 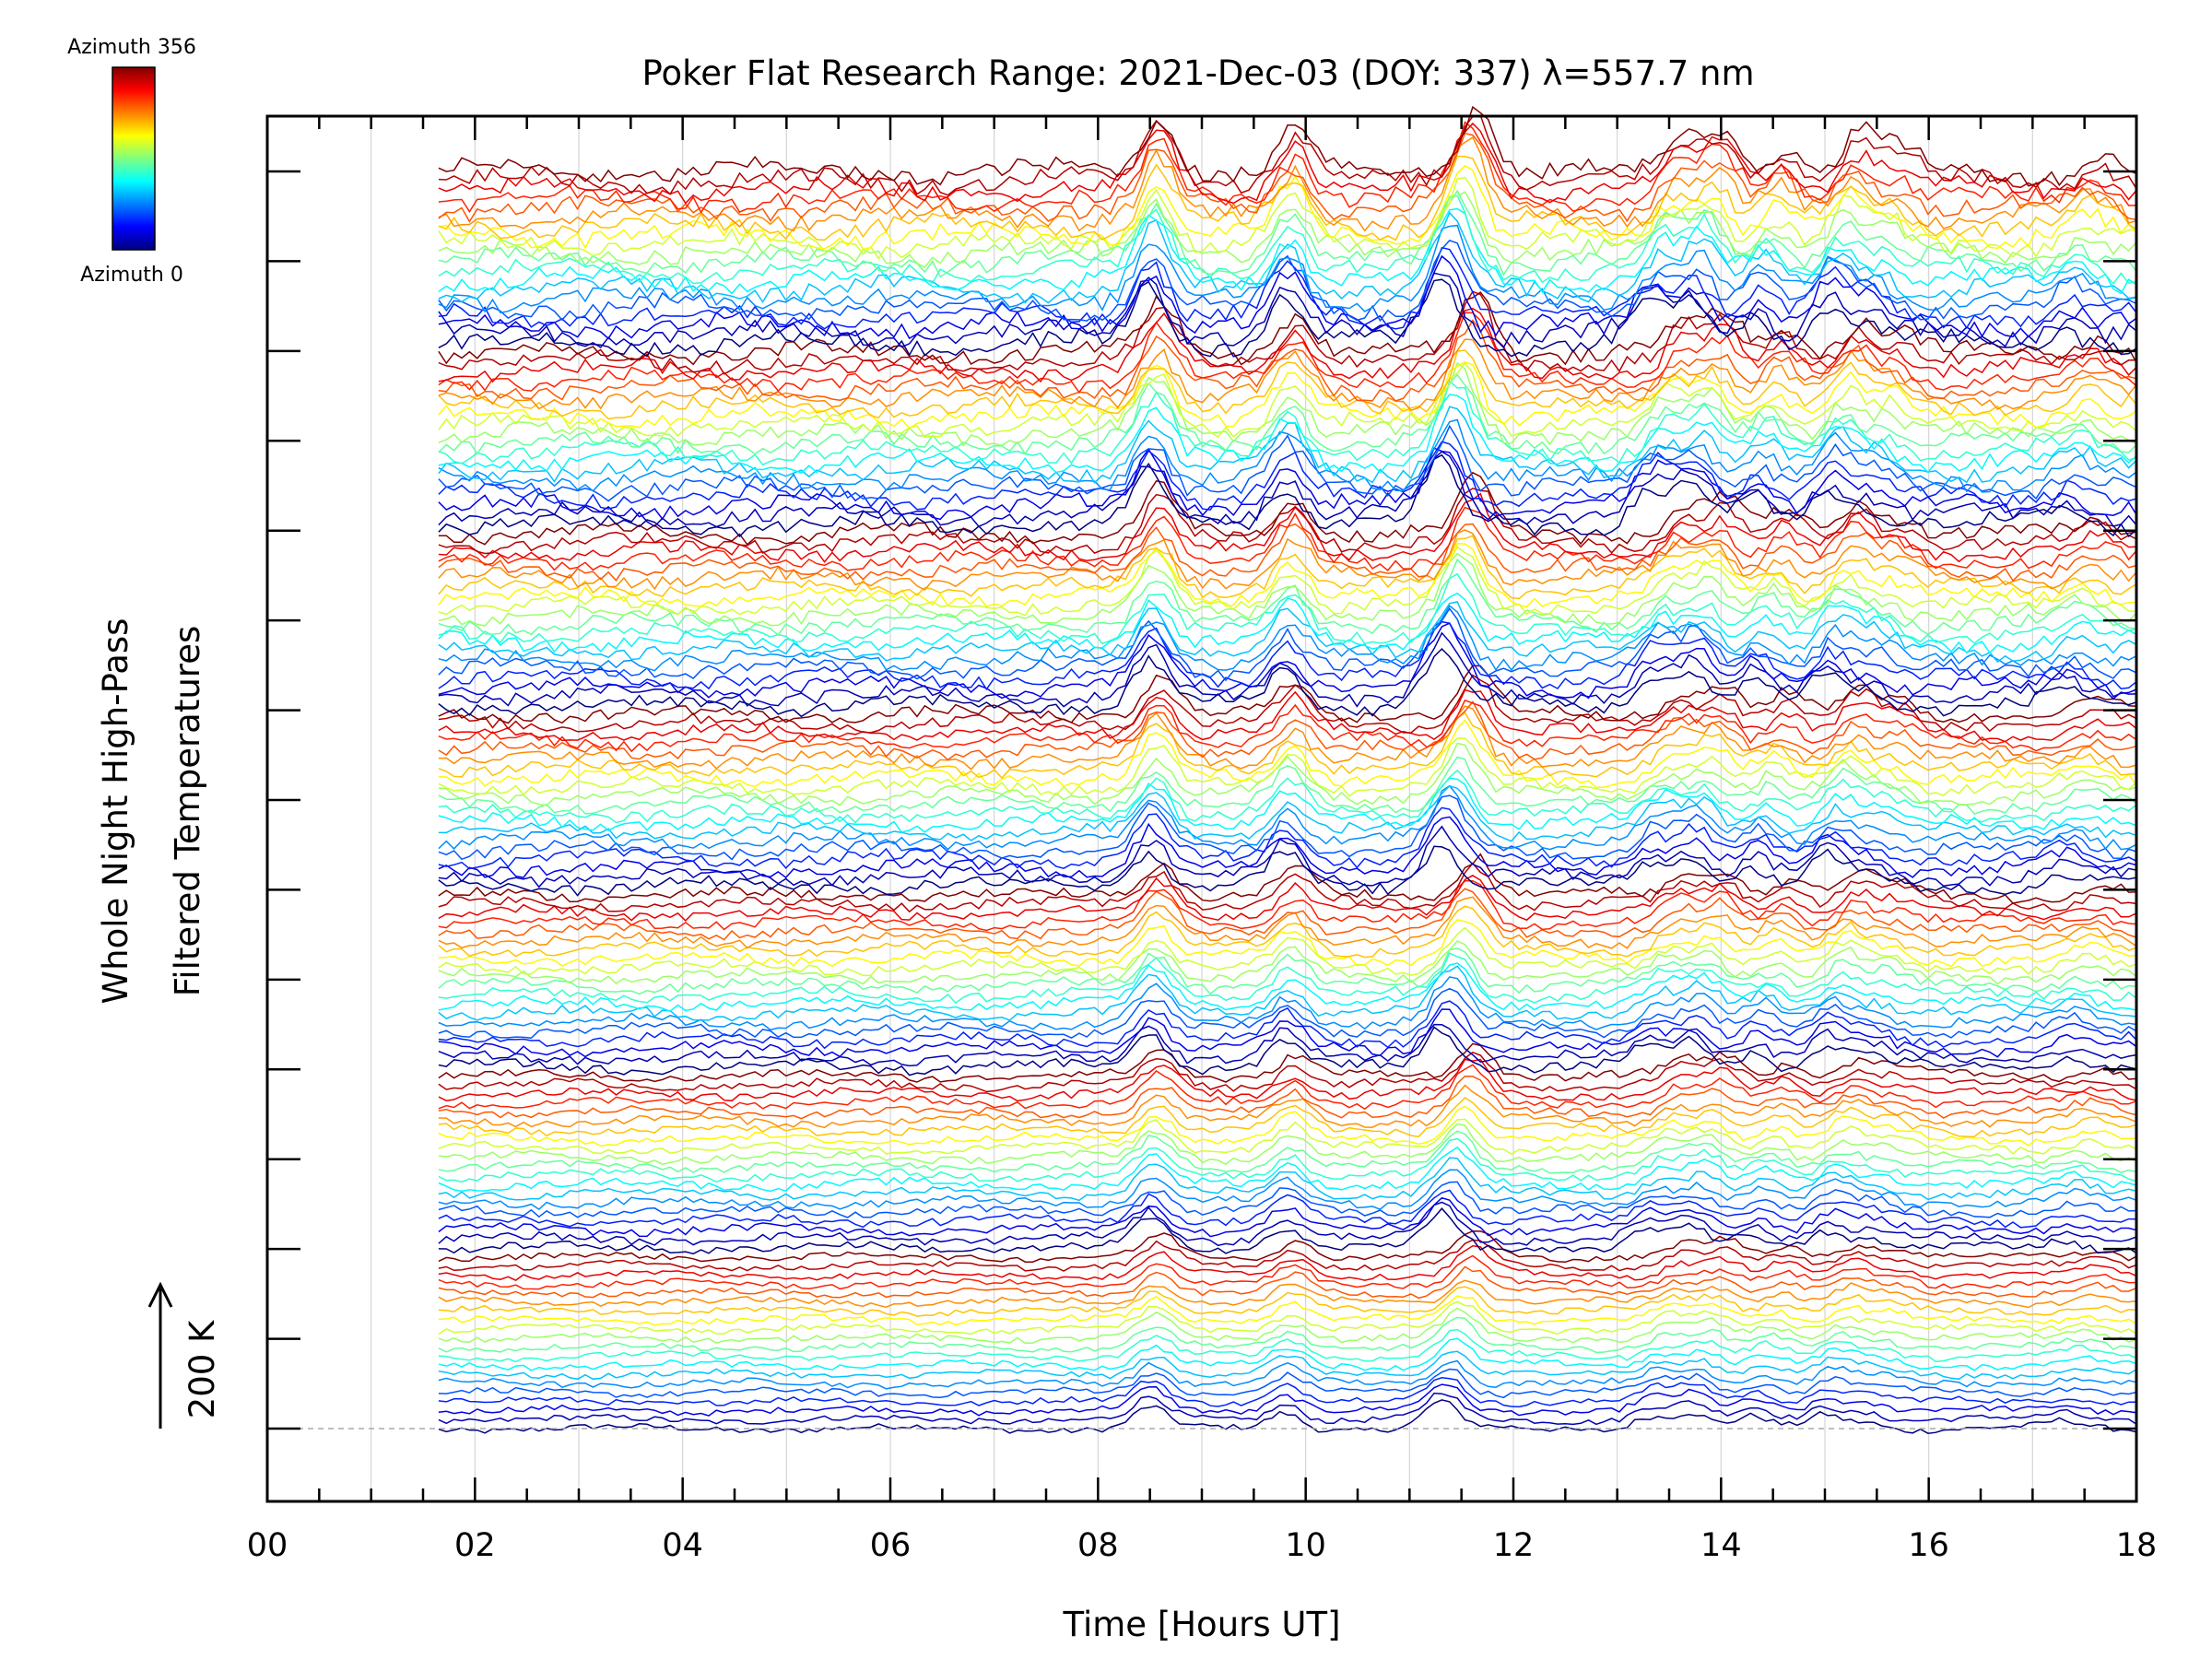 What do you see at coordinates (134, 158) in the screenshot?
I see `colorbar` at bounding box center [134, 158].